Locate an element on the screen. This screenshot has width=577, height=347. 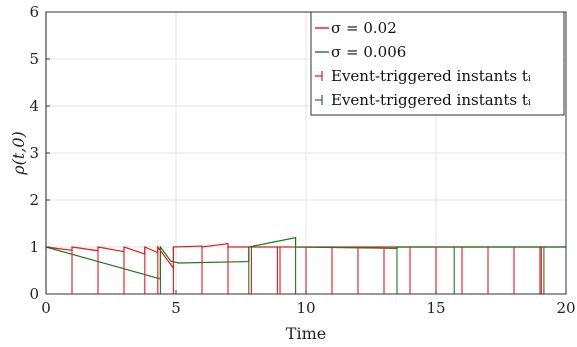
legend-entry: σ = 0.006 is located at coordinates (368, 52).